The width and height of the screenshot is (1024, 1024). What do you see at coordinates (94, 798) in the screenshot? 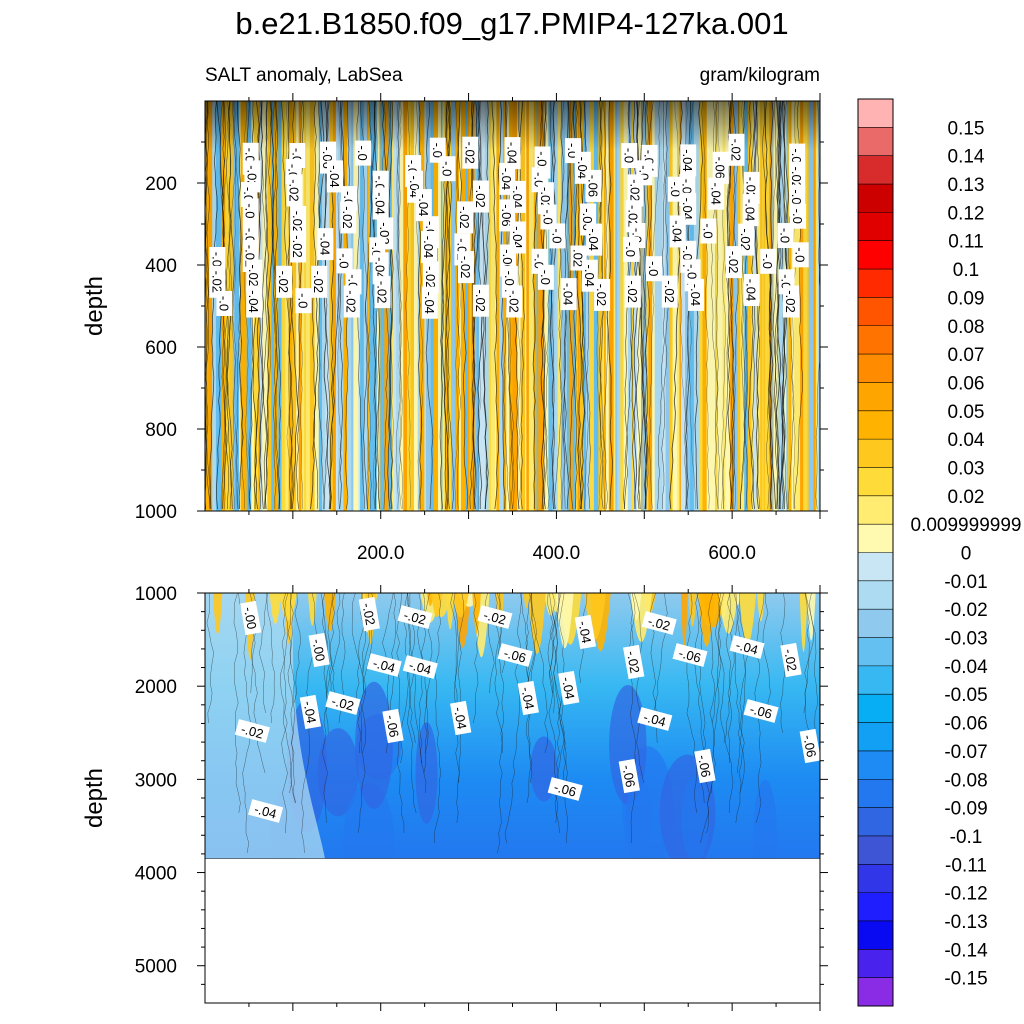
I see `lower-y-axis-label: depth` at bounding box center [94, 798].